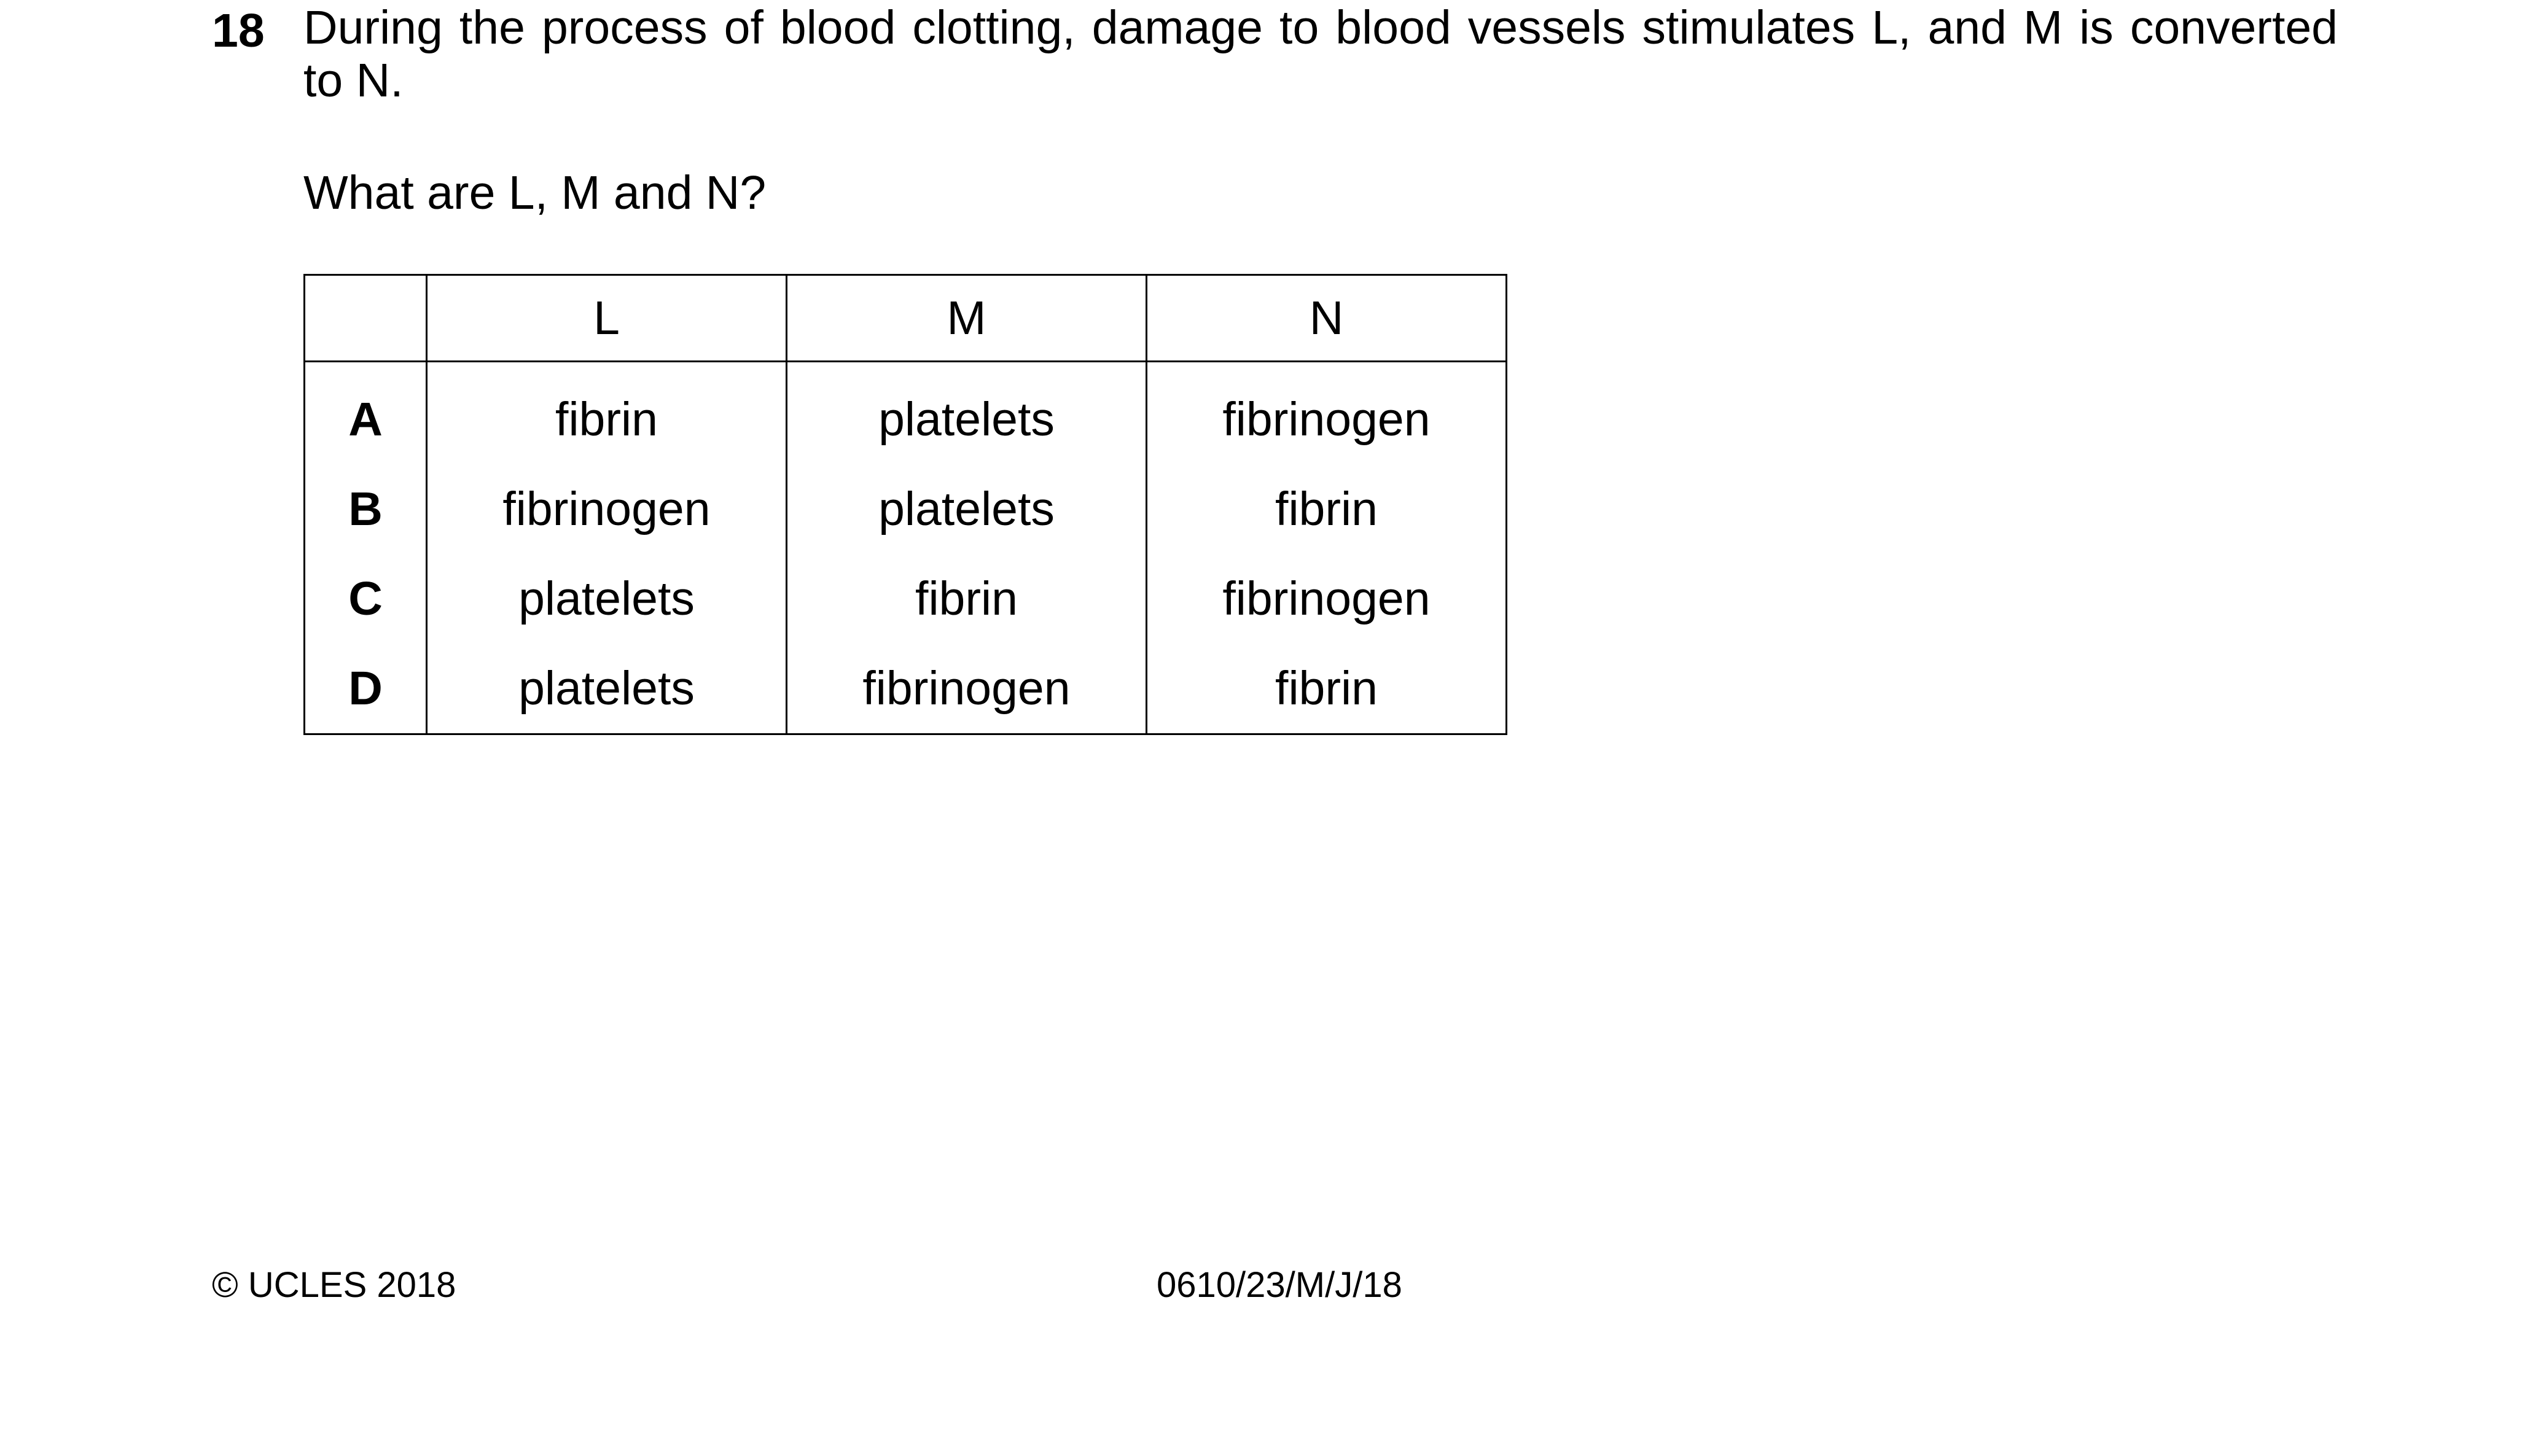 The width and height of the screenshot is (2538, 1456). I want to click on question-ask: What are L, M and N?, so click(535, 192).